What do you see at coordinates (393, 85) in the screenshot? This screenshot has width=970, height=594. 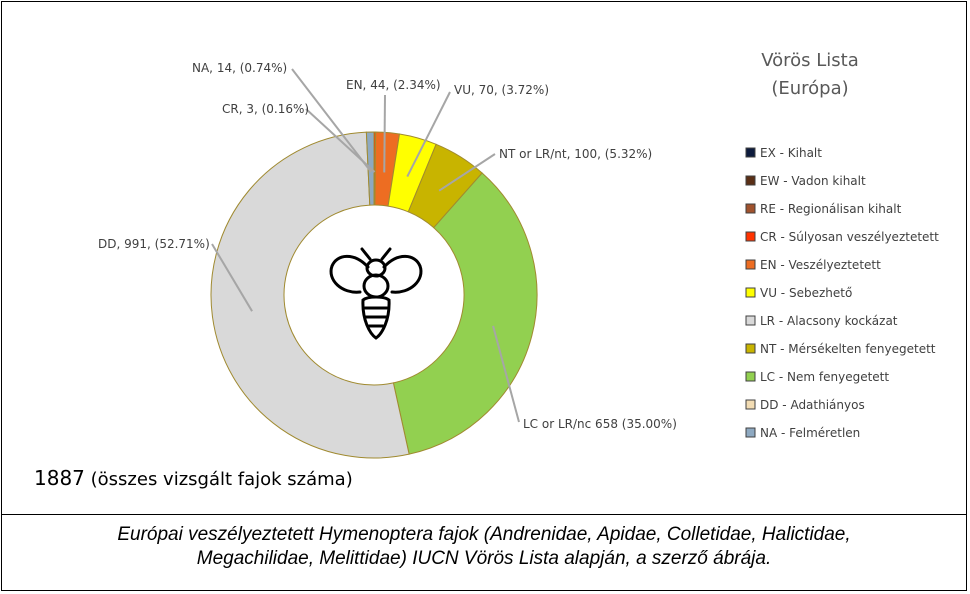 I see `data-label-en: EN, 44, (2.34%)` at bounding box center [393, 85].